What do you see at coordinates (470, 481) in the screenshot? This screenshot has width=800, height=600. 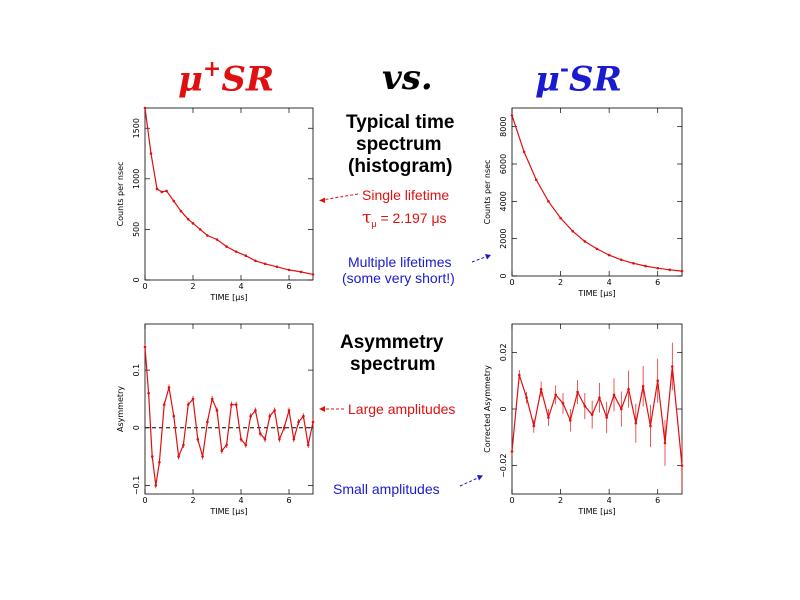 I see `arrow-small-amplitudes` at bounding box center [470, 481].